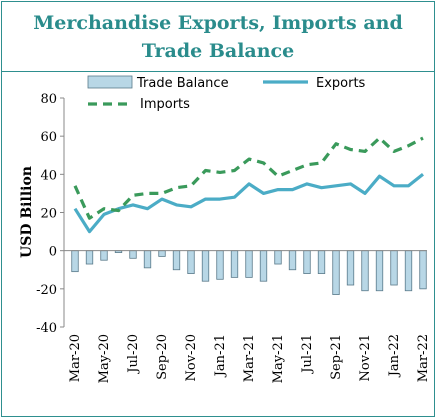 This screenshot has width=438, height=420. What do you see at coordinates (365, 357) in the screenshot?
I see `x-tick-label: Nov-21` at bounding box center [365, 357].